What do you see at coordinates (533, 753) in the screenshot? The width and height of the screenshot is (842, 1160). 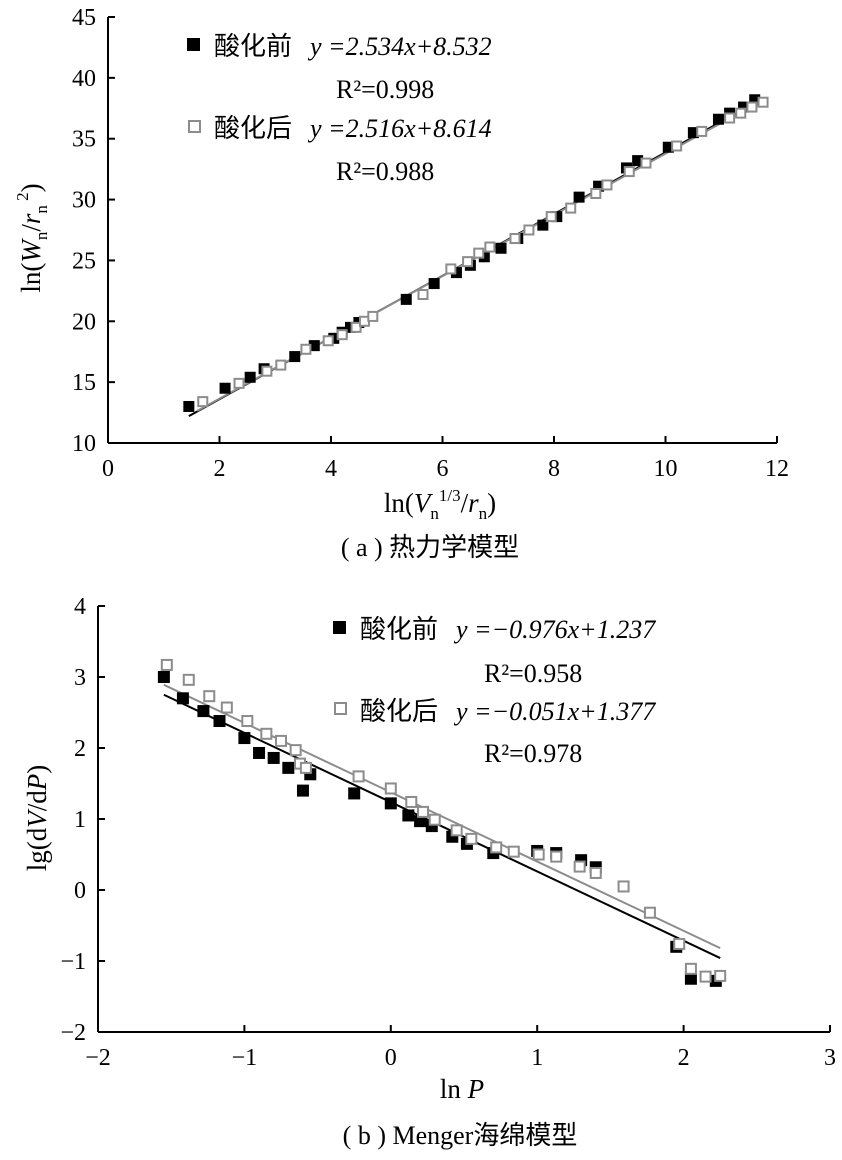 I see `legend-r2-after: R²=0.978` at bounding box center [533, 753].